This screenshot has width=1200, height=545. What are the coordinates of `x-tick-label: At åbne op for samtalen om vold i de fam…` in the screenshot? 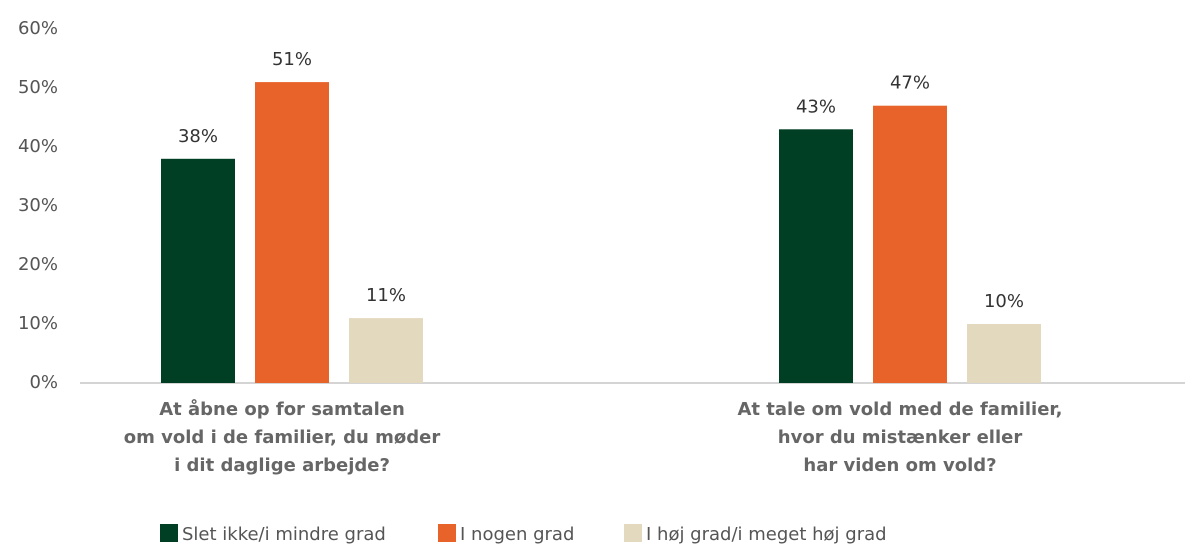 It's located at (282, 437).